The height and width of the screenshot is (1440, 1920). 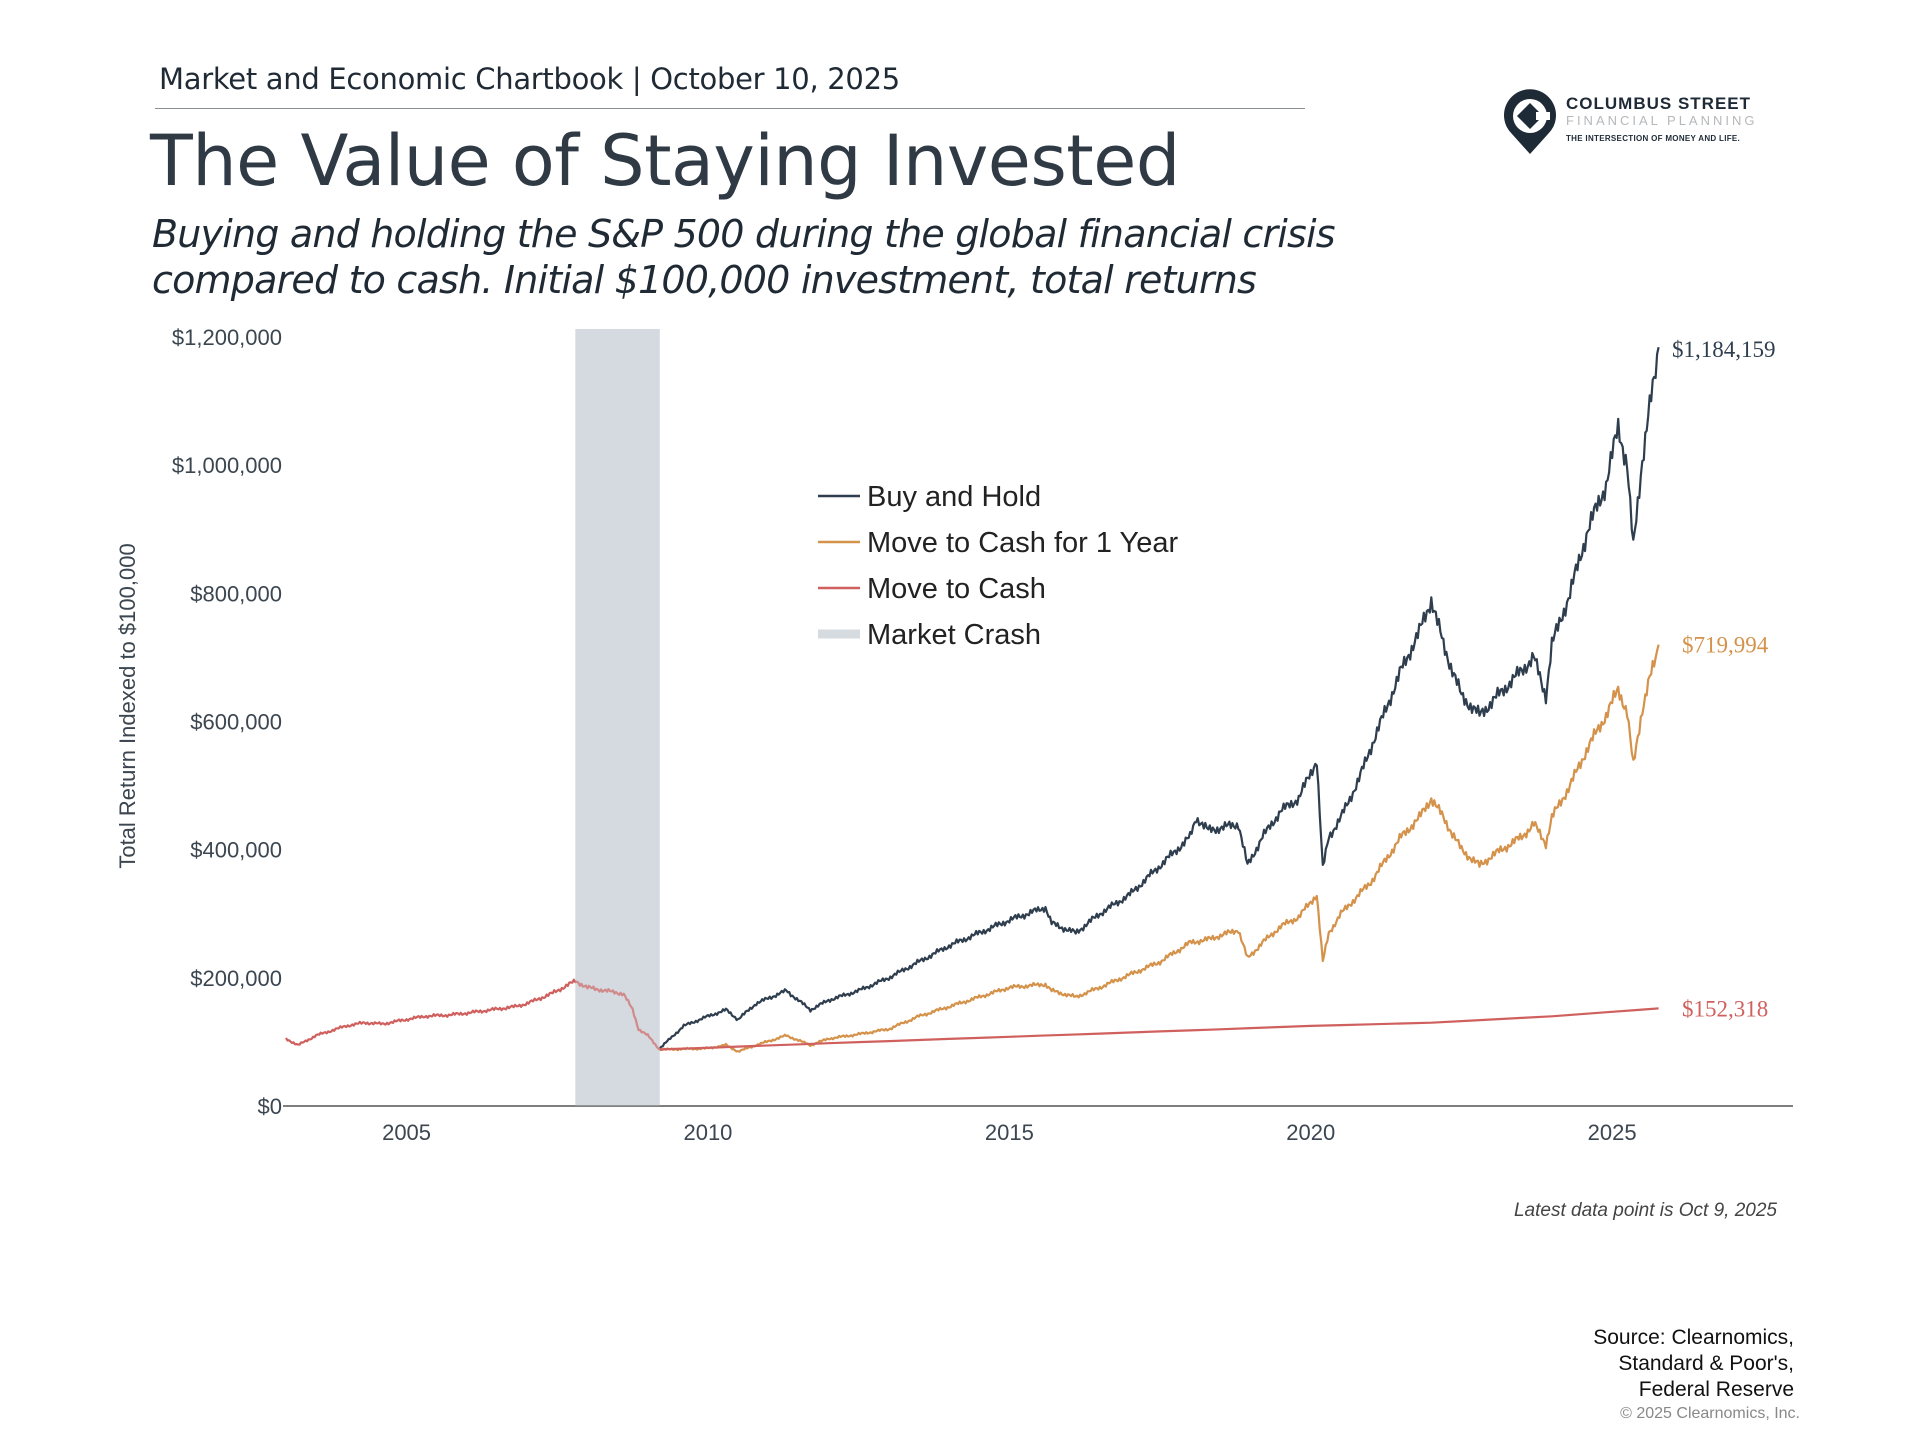 I want to click on x-tick-label: 2025, so click(x=1612, y=1132).